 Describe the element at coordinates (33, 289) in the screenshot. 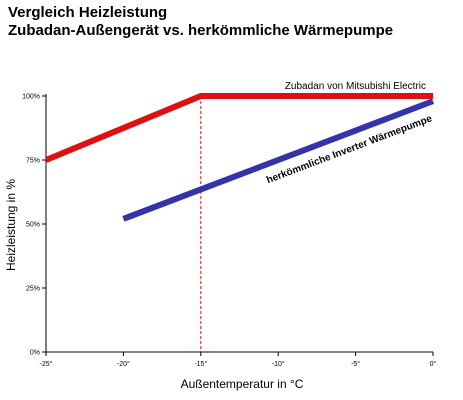

I see `y-tick-label: 25%` at that location.